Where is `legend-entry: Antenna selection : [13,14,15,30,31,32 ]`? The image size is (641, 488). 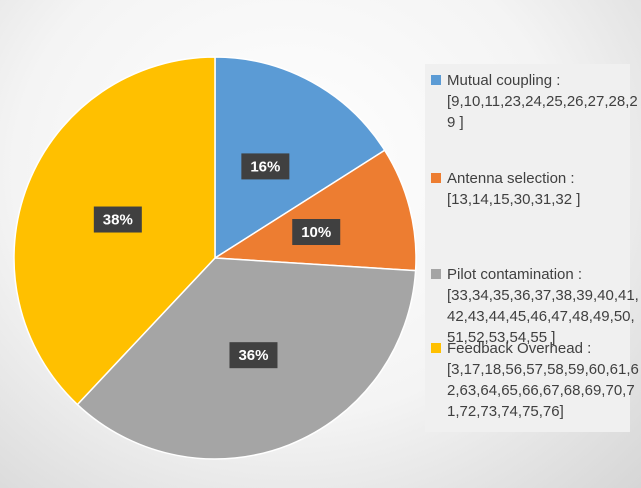 legend-entry: Antenna selection : [13,14,15,30,31,32 ] is located at coordinates (535, 189).